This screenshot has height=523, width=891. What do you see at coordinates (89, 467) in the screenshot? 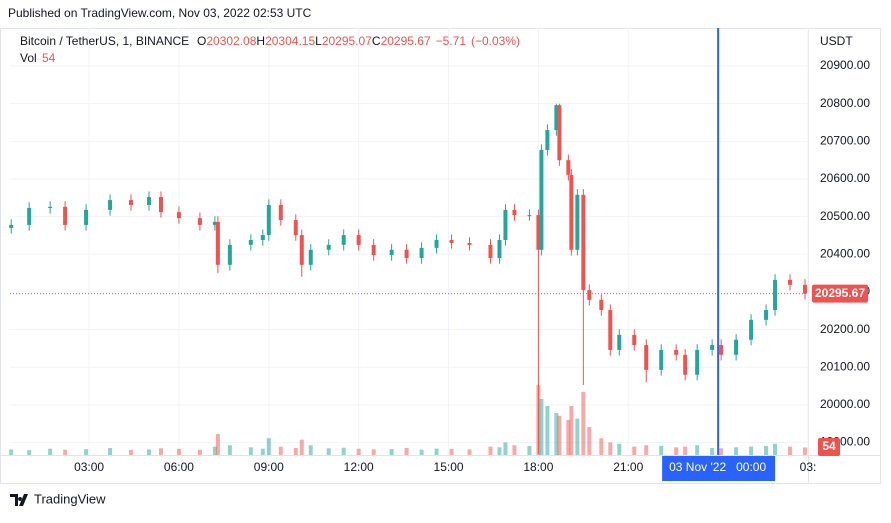
I see `x-tick-label: 03:00` at bounding box center [89, 467].